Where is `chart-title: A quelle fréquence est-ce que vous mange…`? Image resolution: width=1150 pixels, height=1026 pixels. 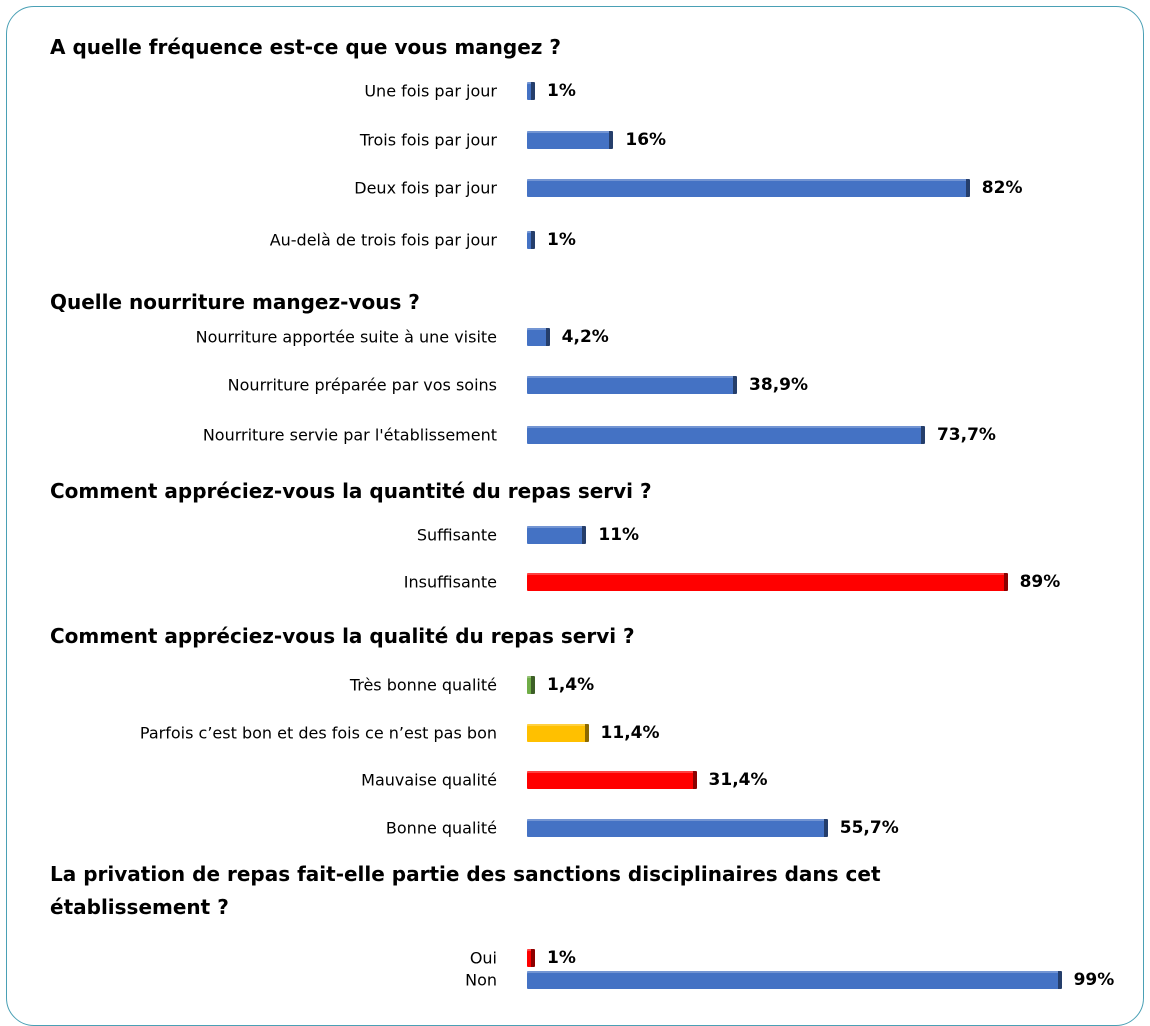 chart-title: A quelle fréquence est-ce que vous mange… is located at coordinates (306, 47).